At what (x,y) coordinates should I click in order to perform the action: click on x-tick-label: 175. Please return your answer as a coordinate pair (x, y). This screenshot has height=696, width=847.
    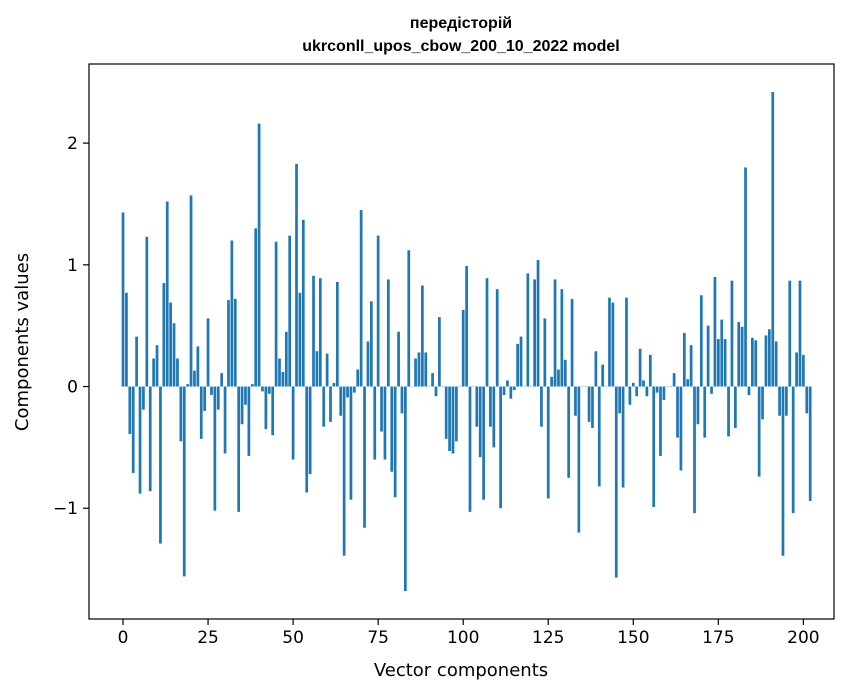
    Looking at the image, I should click on (718, 638).